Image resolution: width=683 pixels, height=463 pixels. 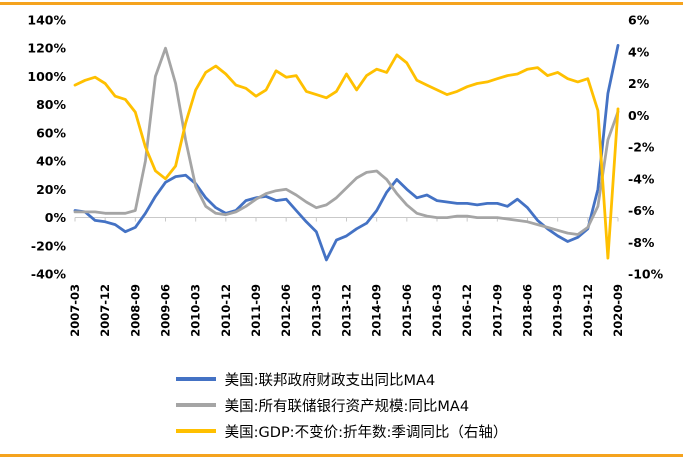 I want to click on left-axis-tick: 0%, so click(x=56, y=217).